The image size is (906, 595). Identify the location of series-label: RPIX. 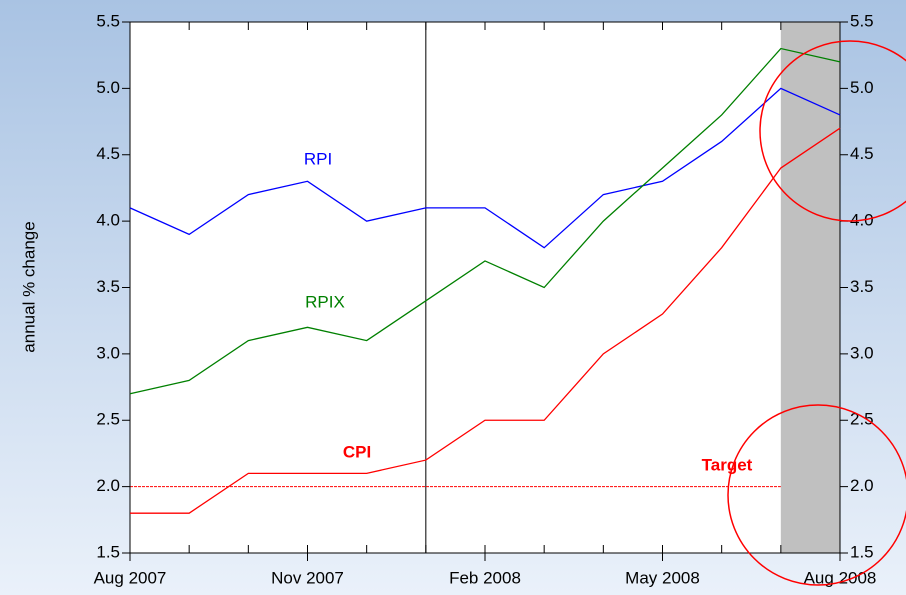
(325, 301).